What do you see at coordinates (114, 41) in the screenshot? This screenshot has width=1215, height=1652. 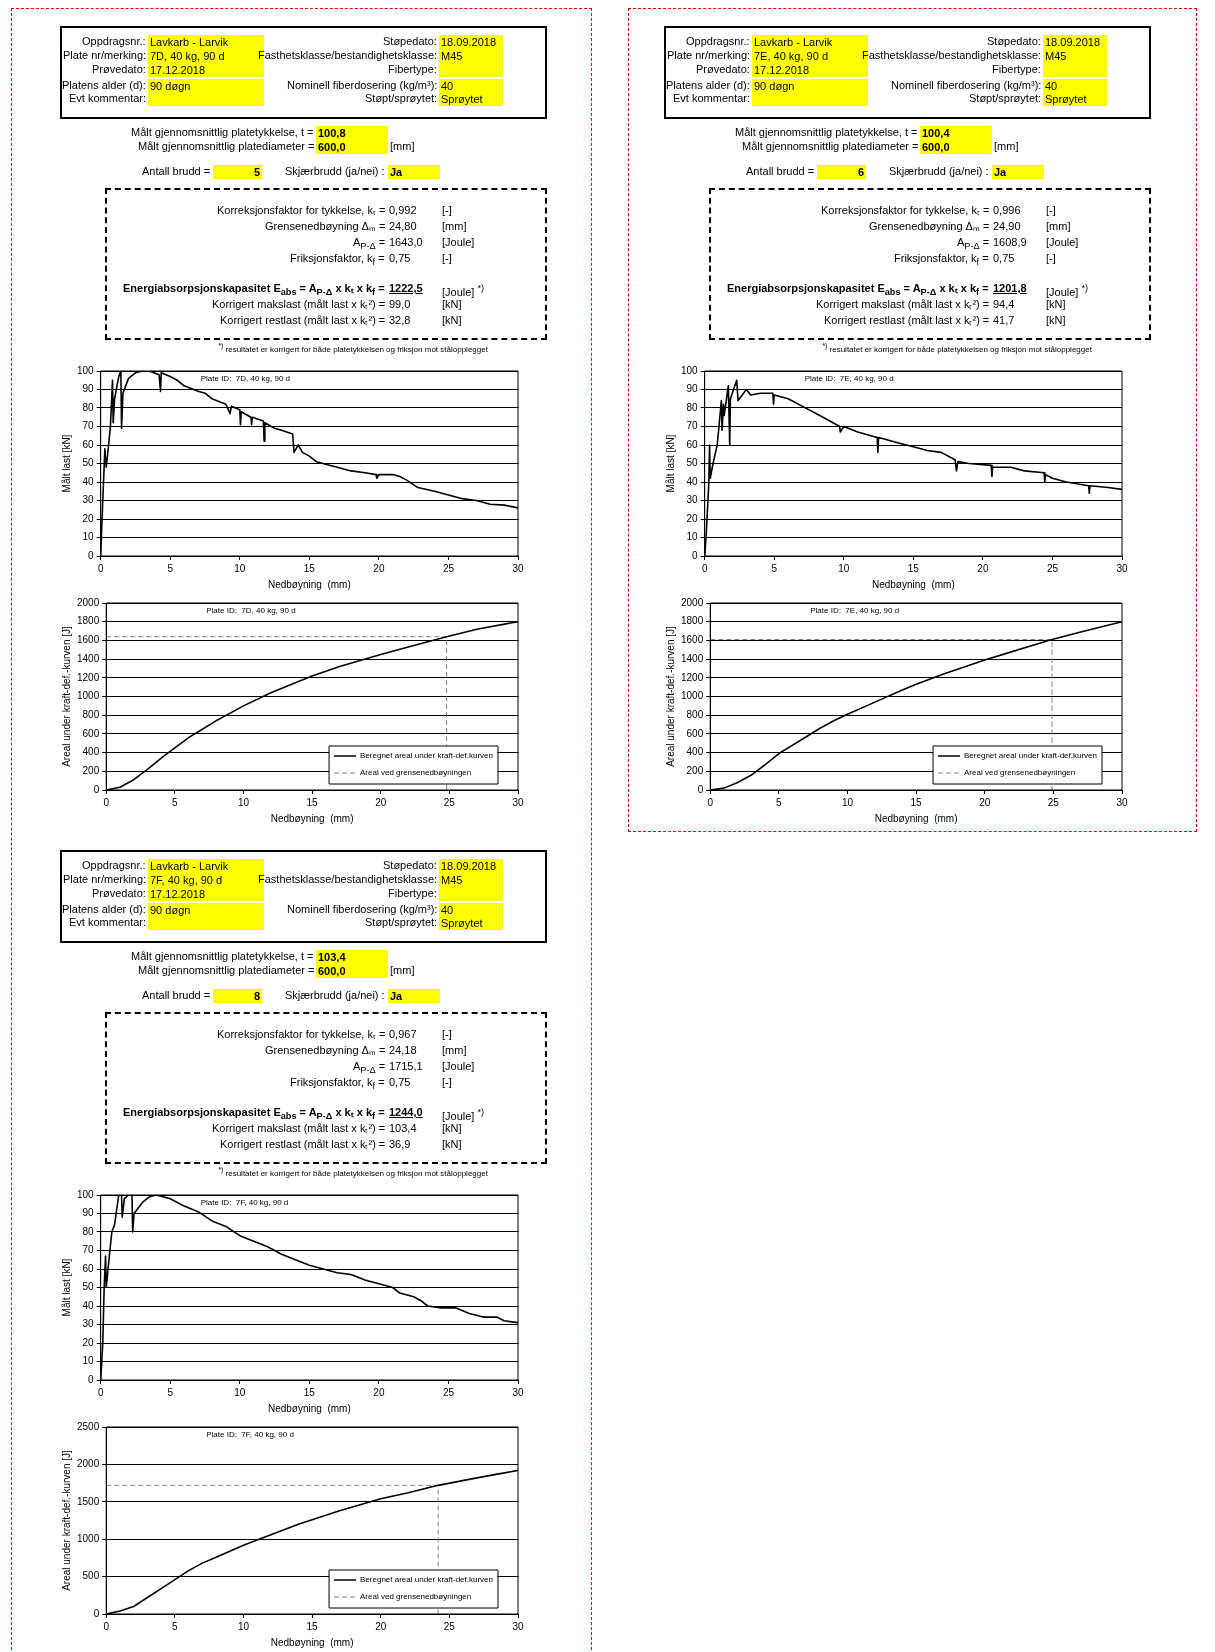 I see `text: Oppdragsnr.:` at bounding box center [114, 41].